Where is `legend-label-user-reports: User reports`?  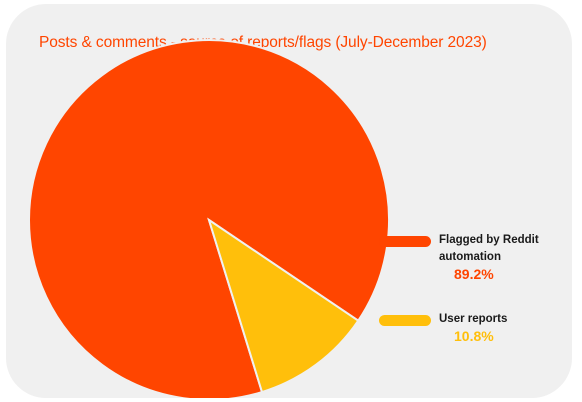
legend-label-user-reports: User reports is located at coordinates (473, 319).